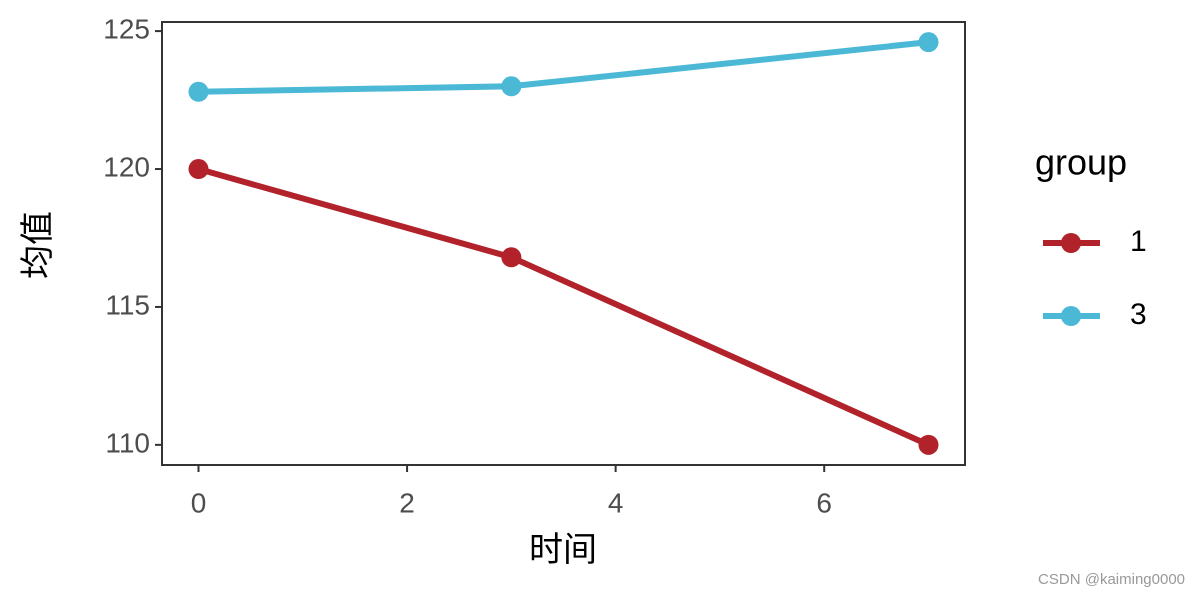 This screenshot has height=600, width=1200. I want to click on y-tick-label: 115, so click(127, 304).